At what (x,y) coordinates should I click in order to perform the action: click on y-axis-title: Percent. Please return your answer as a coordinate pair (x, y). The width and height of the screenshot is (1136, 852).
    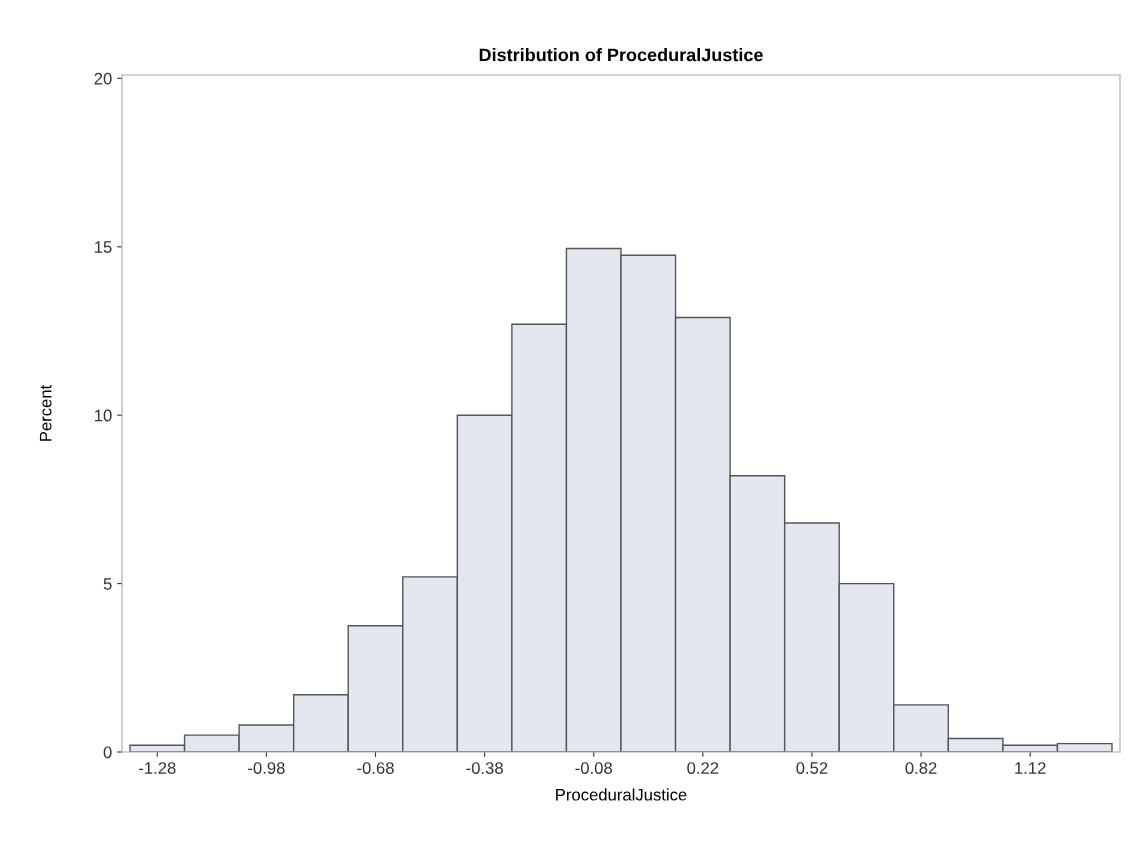
    Looking at the image, I should click on (45, 412).